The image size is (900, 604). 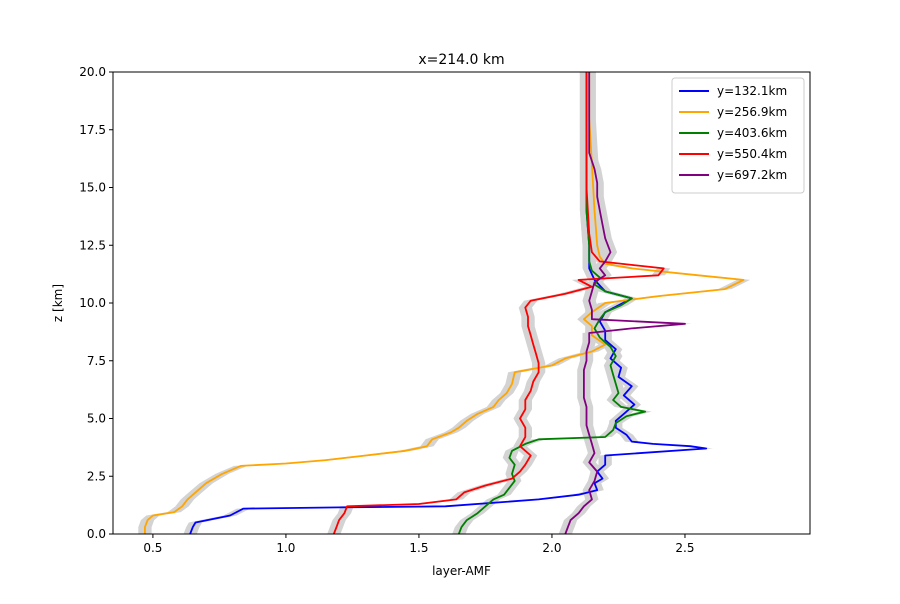 I want to click on x-tick-label: 2.5, so click(x=684, y=548).